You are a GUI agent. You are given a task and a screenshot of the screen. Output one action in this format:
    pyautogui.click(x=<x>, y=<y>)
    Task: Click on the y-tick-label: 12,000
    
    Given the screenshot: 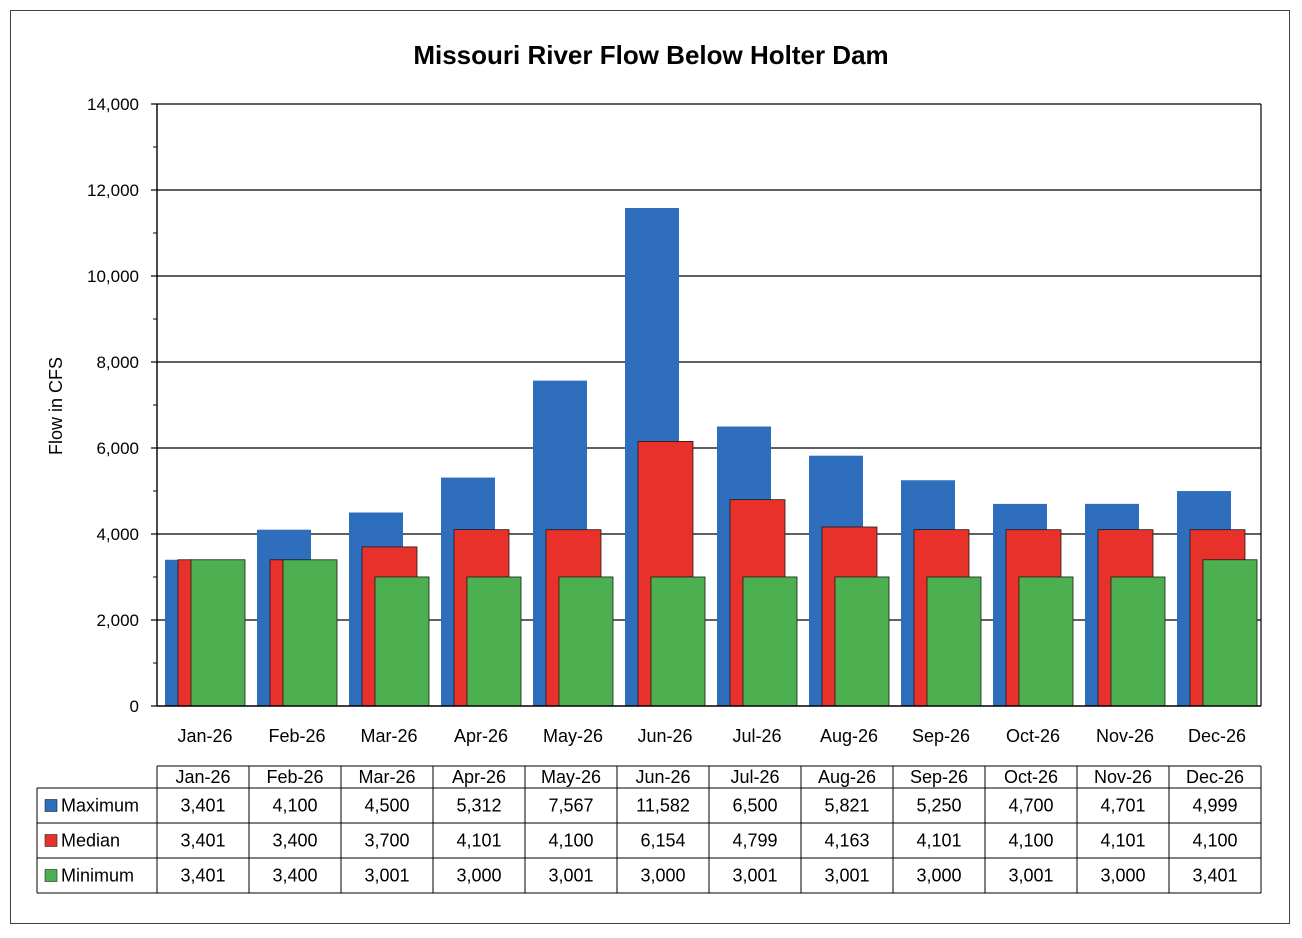 What is the action you would take?
    pyautogui.click(x=113, y=190)
    